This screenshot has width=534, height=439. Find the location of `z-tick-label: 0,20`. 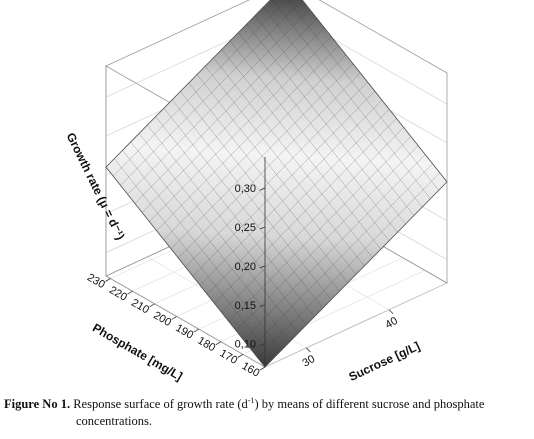

z-tick-label: 0,20 is located at coordinates (245, 267).